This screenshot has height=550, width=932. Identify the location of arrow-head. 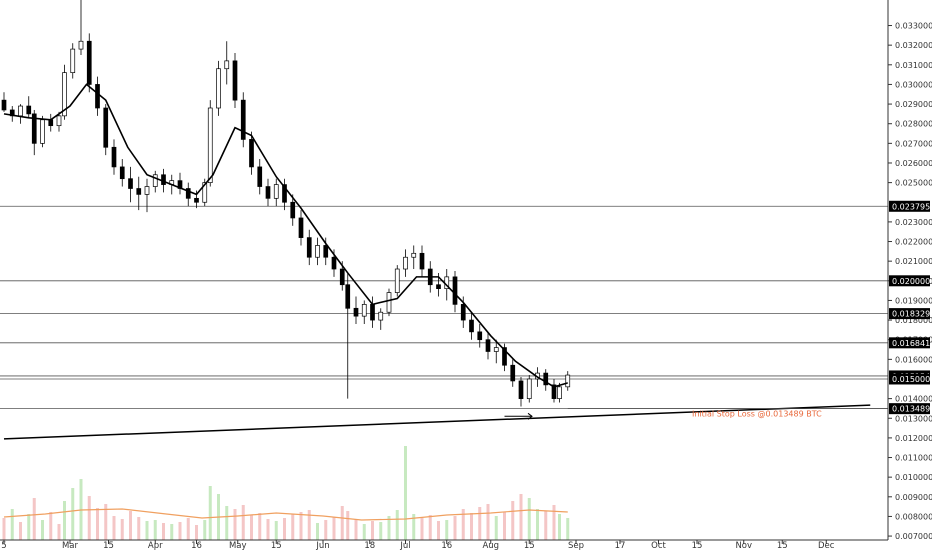
(530, 416).